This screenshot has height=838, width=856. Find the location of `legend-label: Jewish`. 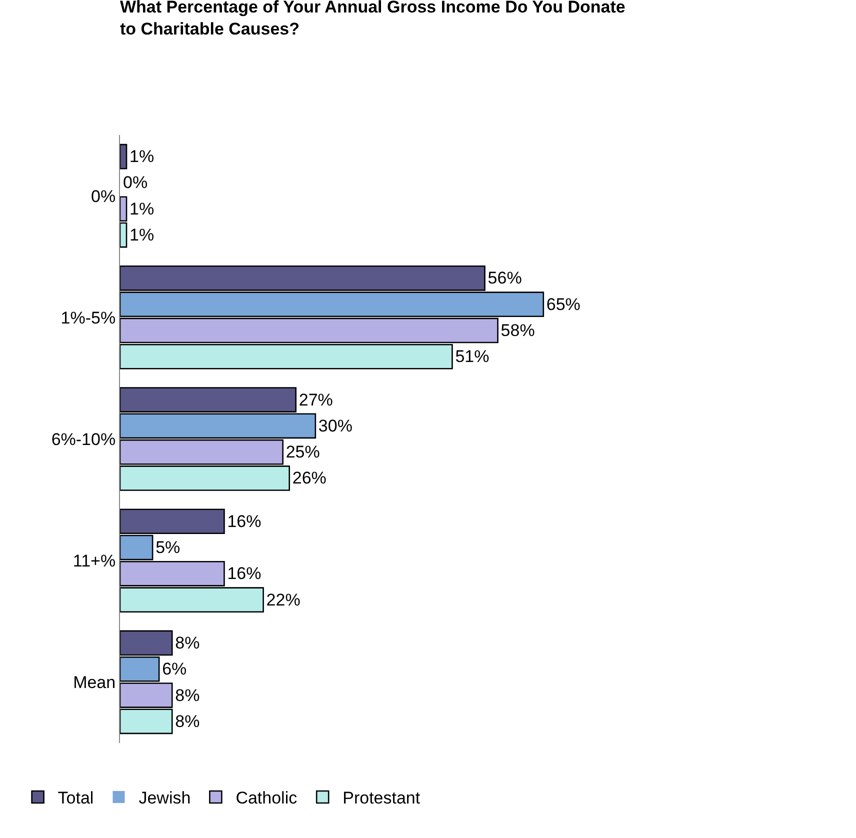

legend-label: Jewish is located at coordinates (164, 798).